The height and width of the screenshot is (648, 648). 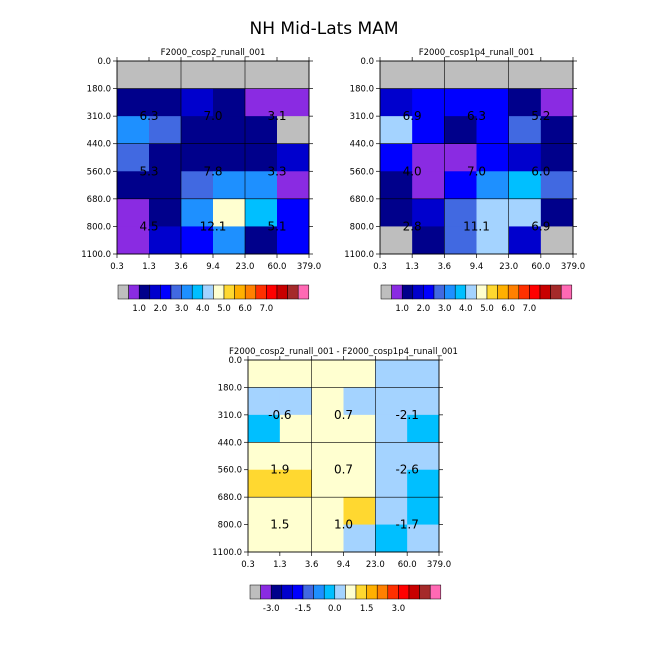 I want to click on x-tick-label: 0.3, so click(x=248, y=565).